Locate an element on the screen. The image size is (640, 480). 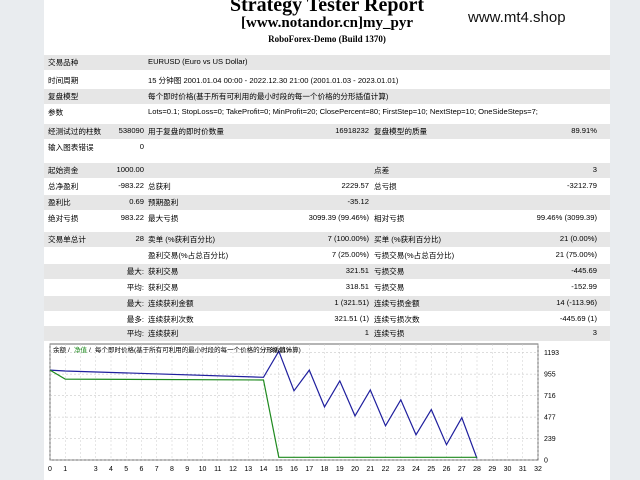
x-tick-label: 20 is located at coordinates (355, 469).